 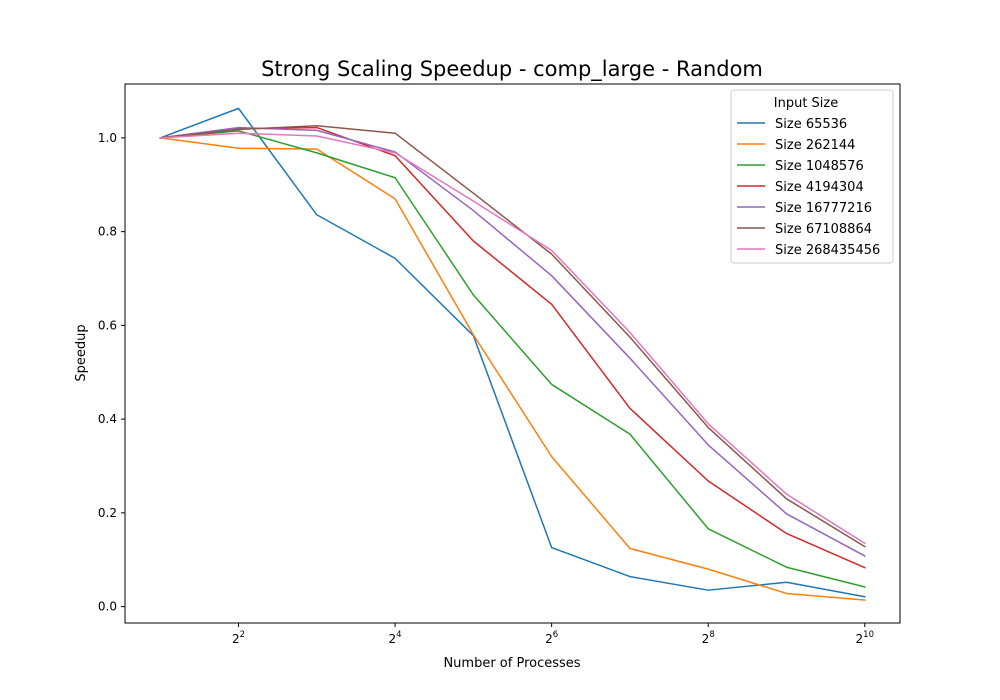 What do you see at coordinates (823, 208) in the screenshot?
I see `legend-label: Size 16777216` at bounding box center [823, 208].